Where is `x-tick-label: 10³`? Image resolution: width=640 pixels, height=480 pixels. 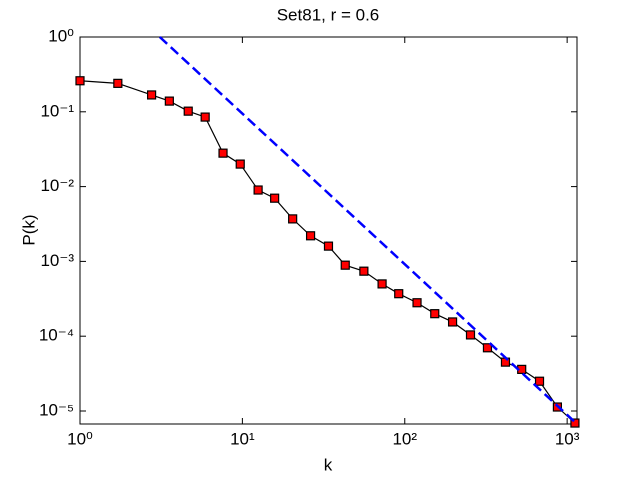
x-tick-label: 10³ is located at coordinates (567, 438).